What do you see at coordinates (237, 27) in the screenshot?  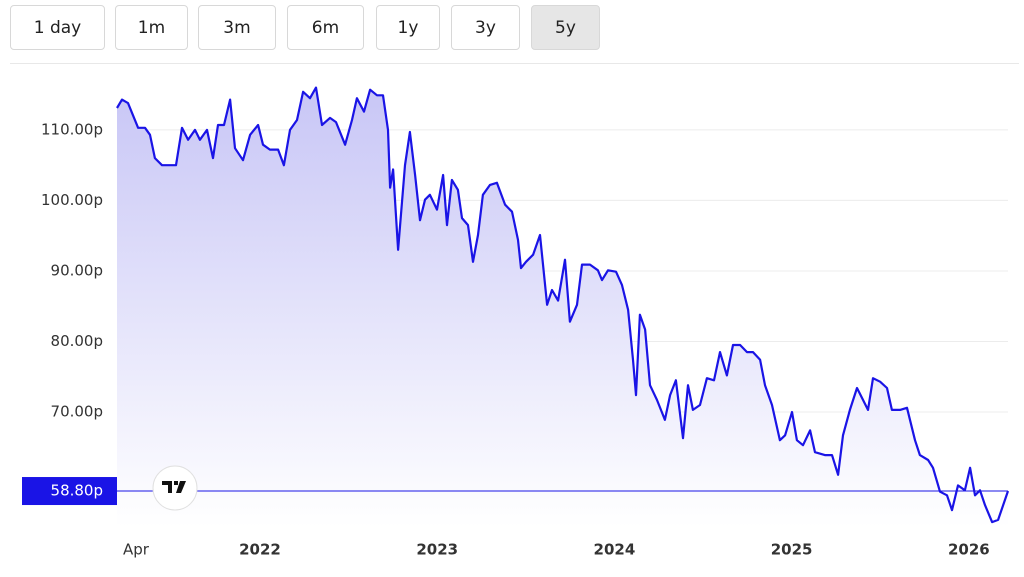 I see `range-button: 3m` at bounding box center [237, 27].